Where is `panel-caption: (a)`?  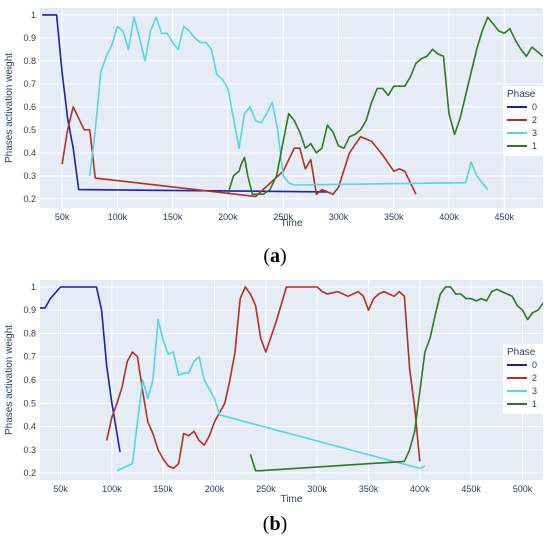
panel-caption: (a) is located at coordinates (274, 256).